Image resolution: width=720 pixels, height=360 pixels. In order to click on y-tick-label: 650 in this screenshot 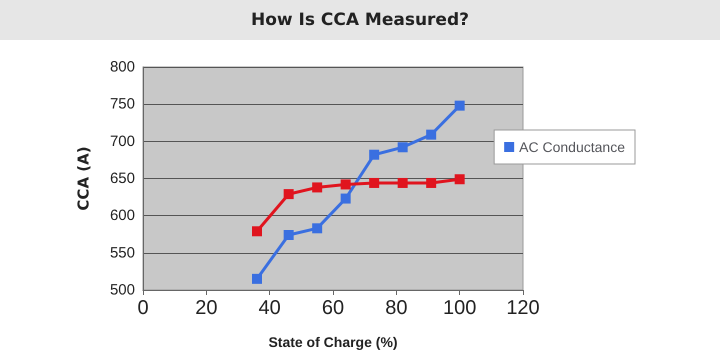, I will do `click(122, 178)`.